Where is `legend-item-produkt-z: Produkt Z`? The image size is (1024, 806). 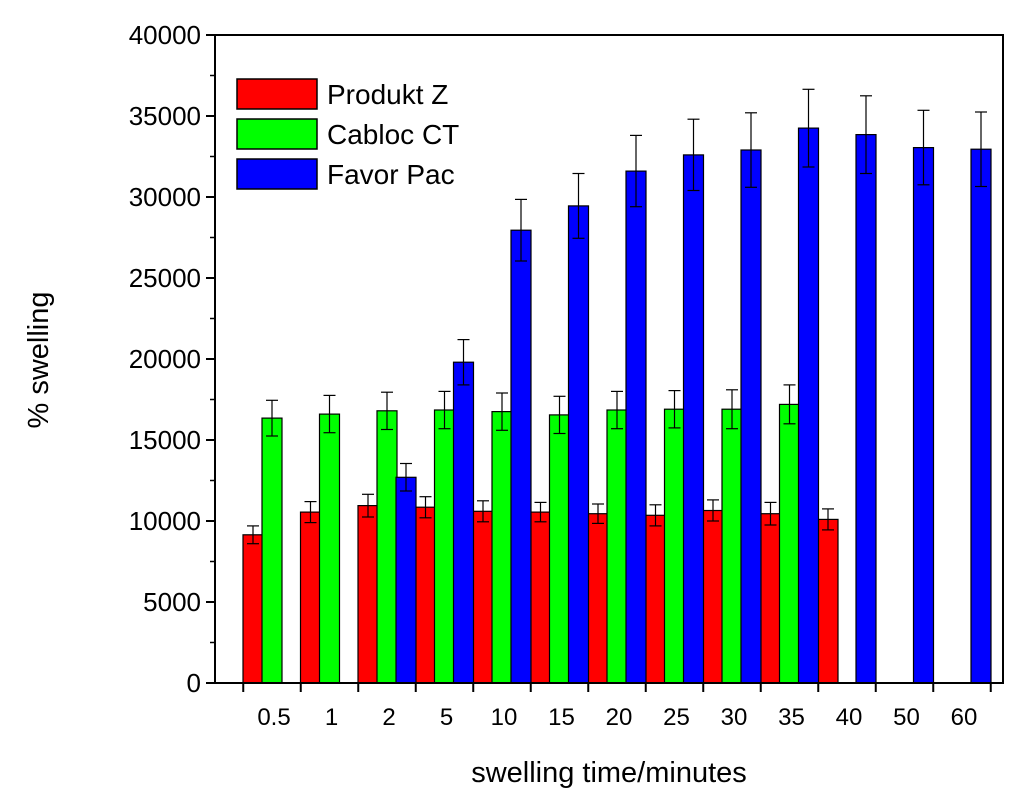 legend-item-produkt-z: Produkt Z is located at coordinates (342, 94).